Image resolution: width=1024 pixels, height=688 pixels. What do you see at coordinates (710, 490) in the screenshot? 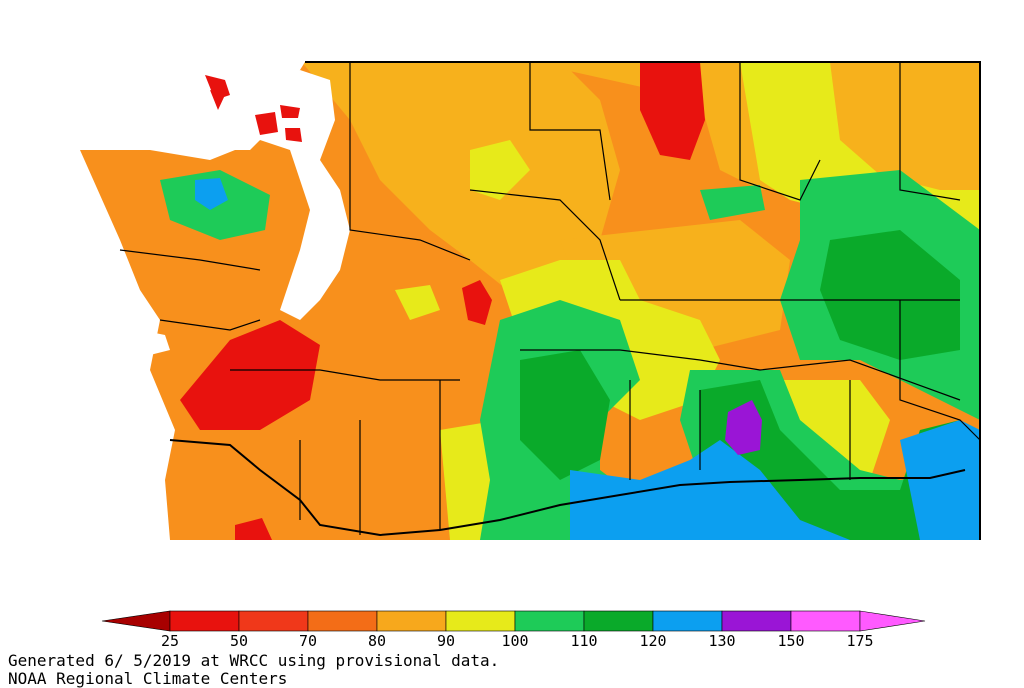
I see `blue-zone-south` at bounding box center [710, 490].